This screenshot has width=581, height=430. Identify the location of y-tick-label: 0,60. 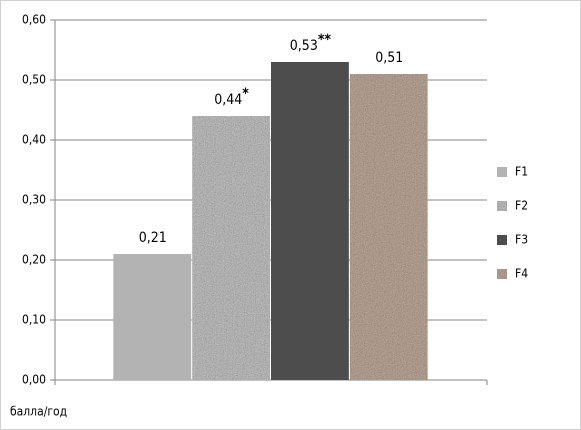
(34, 20).